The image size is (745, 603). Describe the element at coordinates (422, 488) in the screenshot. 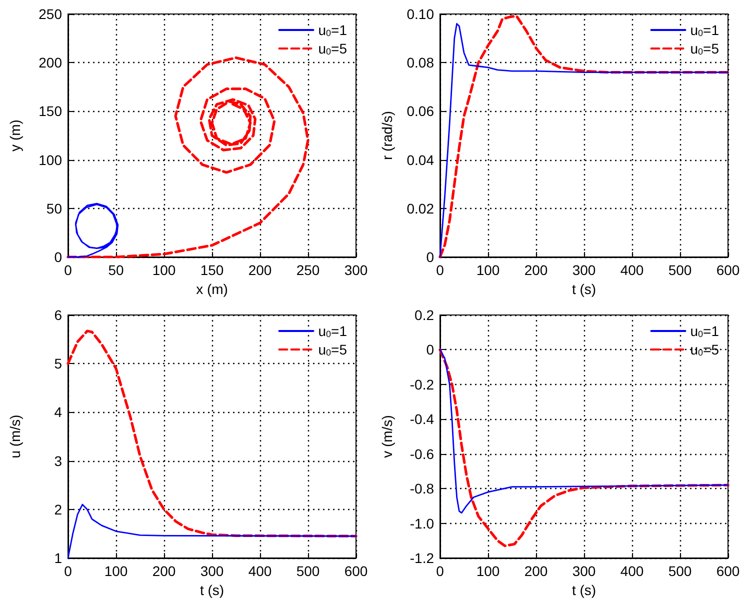

I see `y-tick-label: -0.8` at that location.